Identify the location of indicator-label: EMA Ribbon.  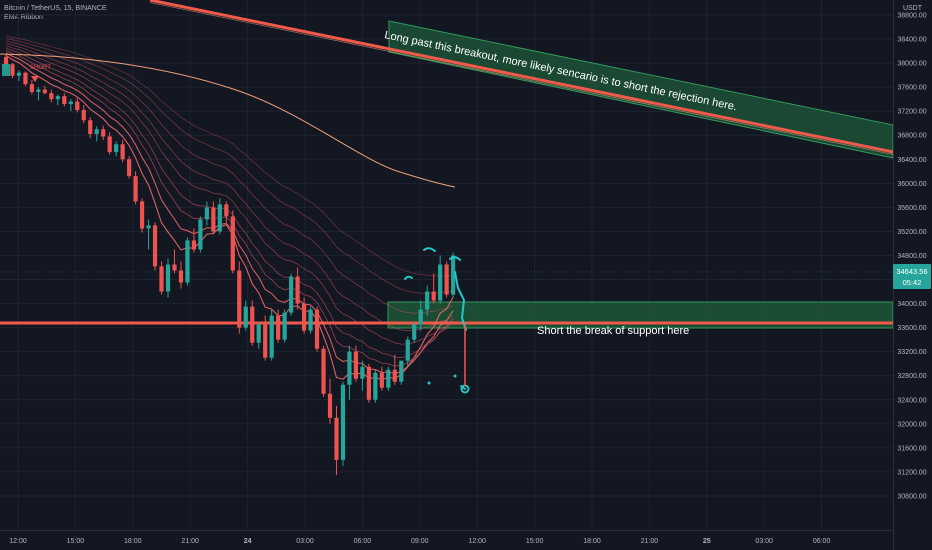
(23, 17).